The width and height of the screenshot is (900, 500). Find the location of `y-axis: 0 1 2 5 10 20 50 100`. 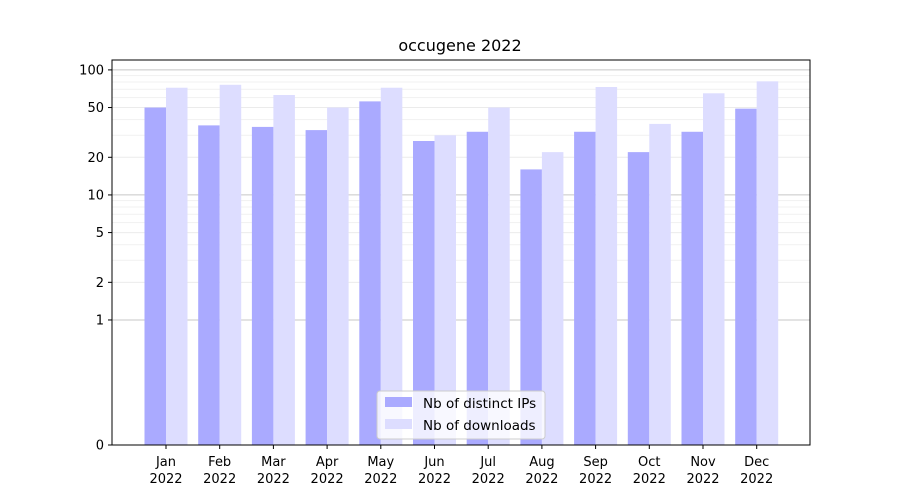

y-axis: 0 1 2 5 10 20 50 100 is located at coordinates (95, 258).